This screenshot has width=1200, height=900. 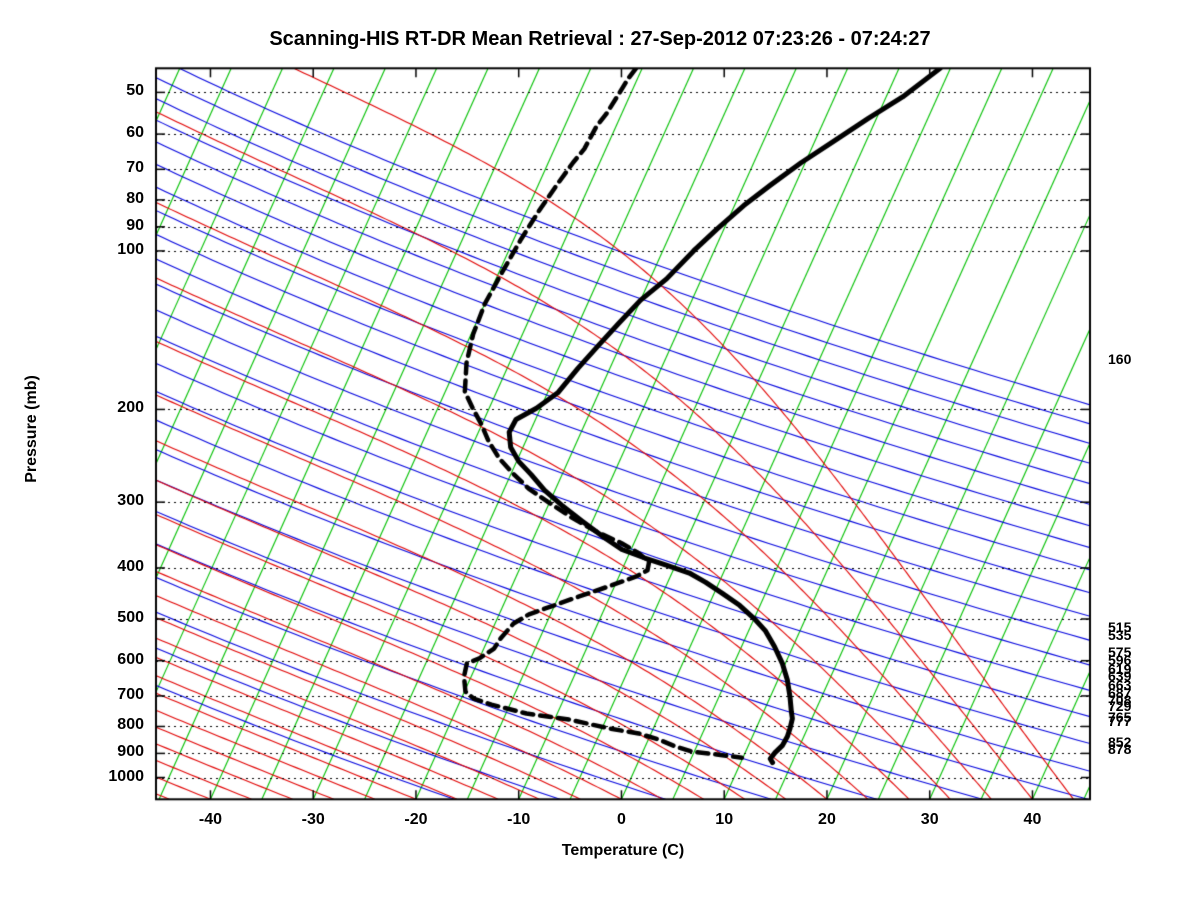 What do you see at coordinates (519, 820) in the screenshot?
I see `temperature-tick--10: -10` at bounding box center [519, 820].